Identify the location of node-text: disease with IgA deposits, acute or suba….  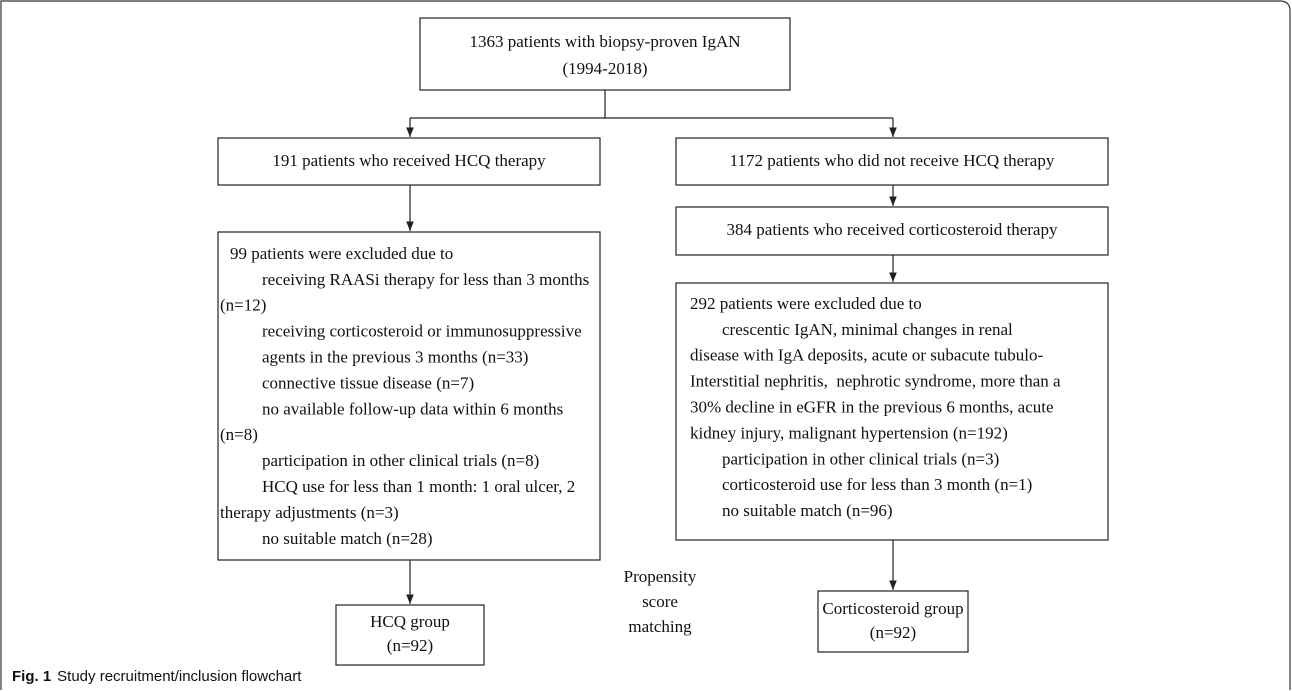
(866, 355).